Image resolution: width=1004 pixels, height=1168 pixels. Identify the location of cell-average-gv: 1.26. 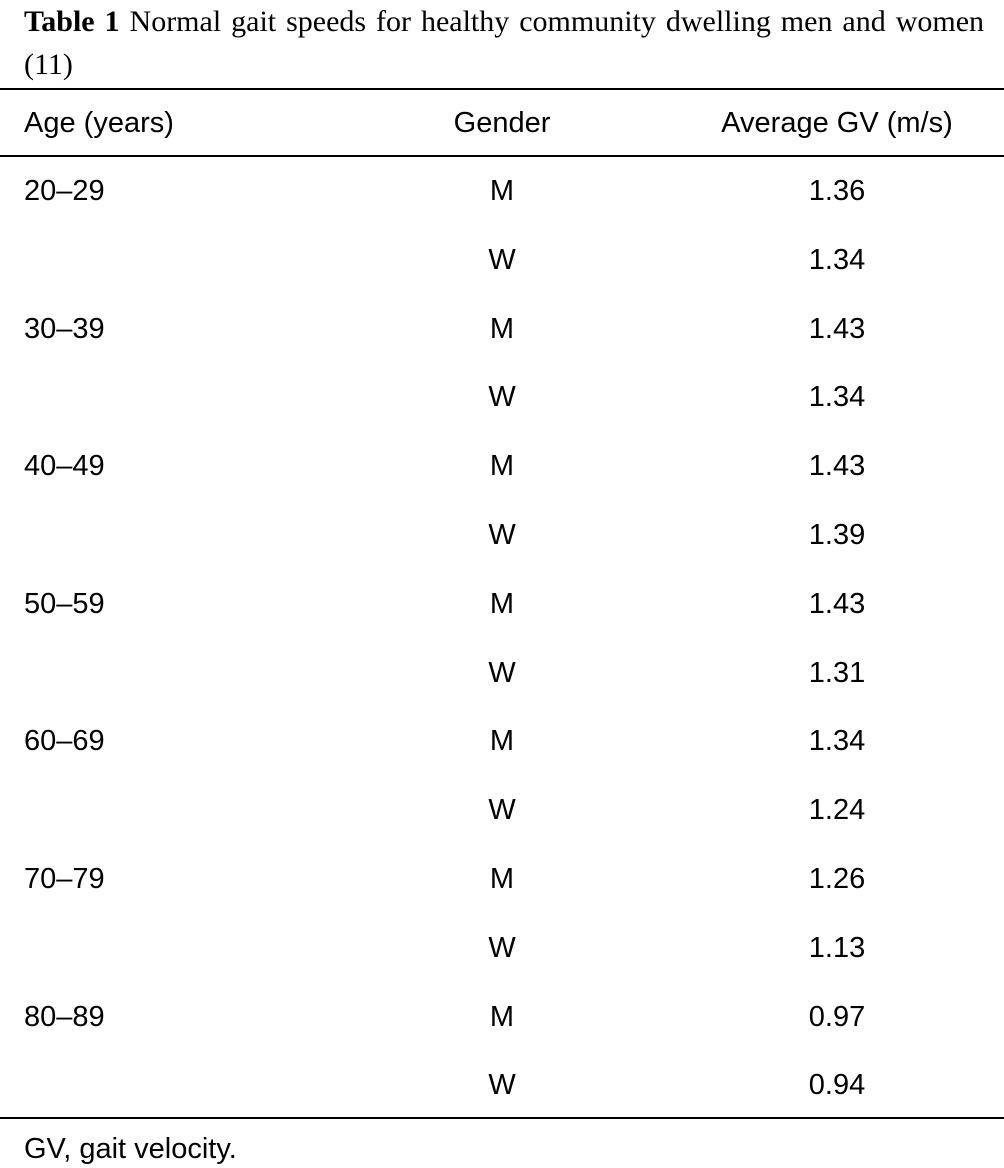
(837, 879).